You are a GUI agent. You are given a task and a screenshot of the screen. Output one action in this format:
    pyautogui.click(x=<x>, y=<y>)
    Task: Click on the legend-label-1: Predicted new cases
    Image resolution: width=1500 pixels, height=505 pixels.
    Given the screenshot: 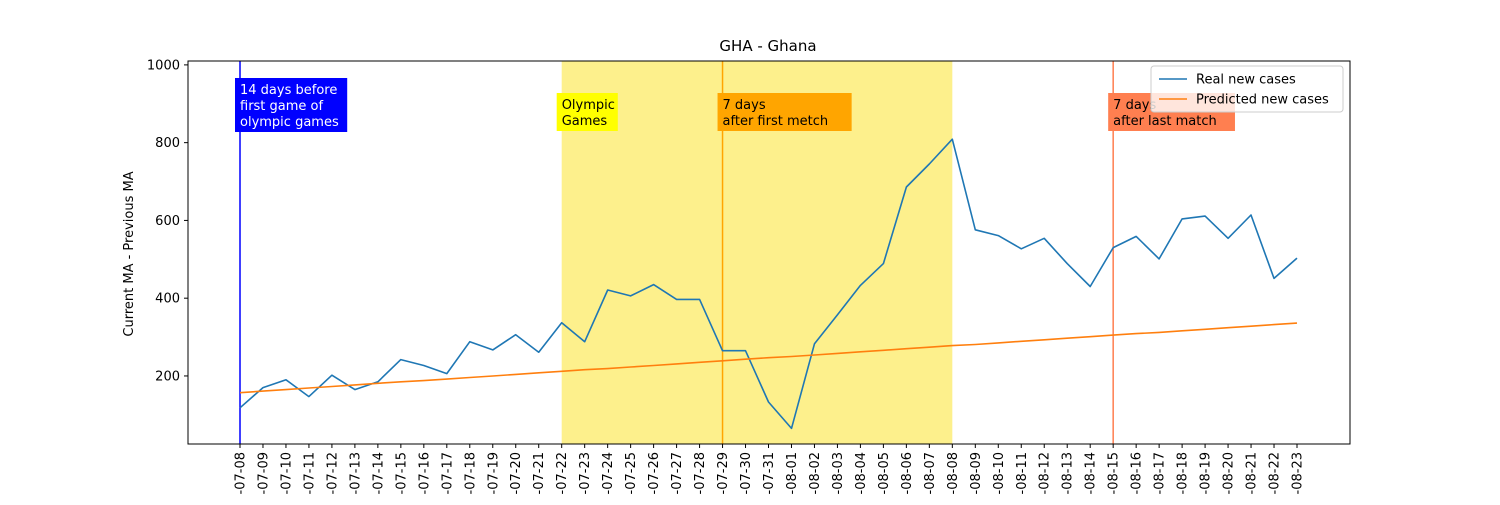 What is the action you would take?
    pyautogui.click(x=1262, y=100)
    